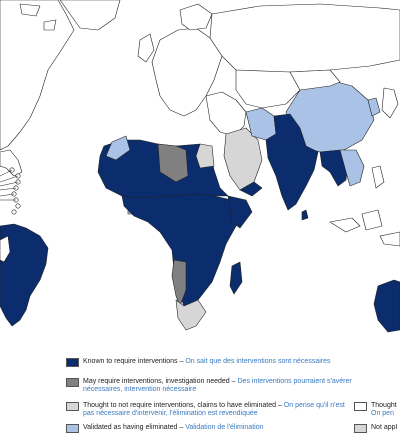  What do you see at coordinates (37, 75) in the screenshot?
I see `north-america-shape` at bounding box center [37, 75].